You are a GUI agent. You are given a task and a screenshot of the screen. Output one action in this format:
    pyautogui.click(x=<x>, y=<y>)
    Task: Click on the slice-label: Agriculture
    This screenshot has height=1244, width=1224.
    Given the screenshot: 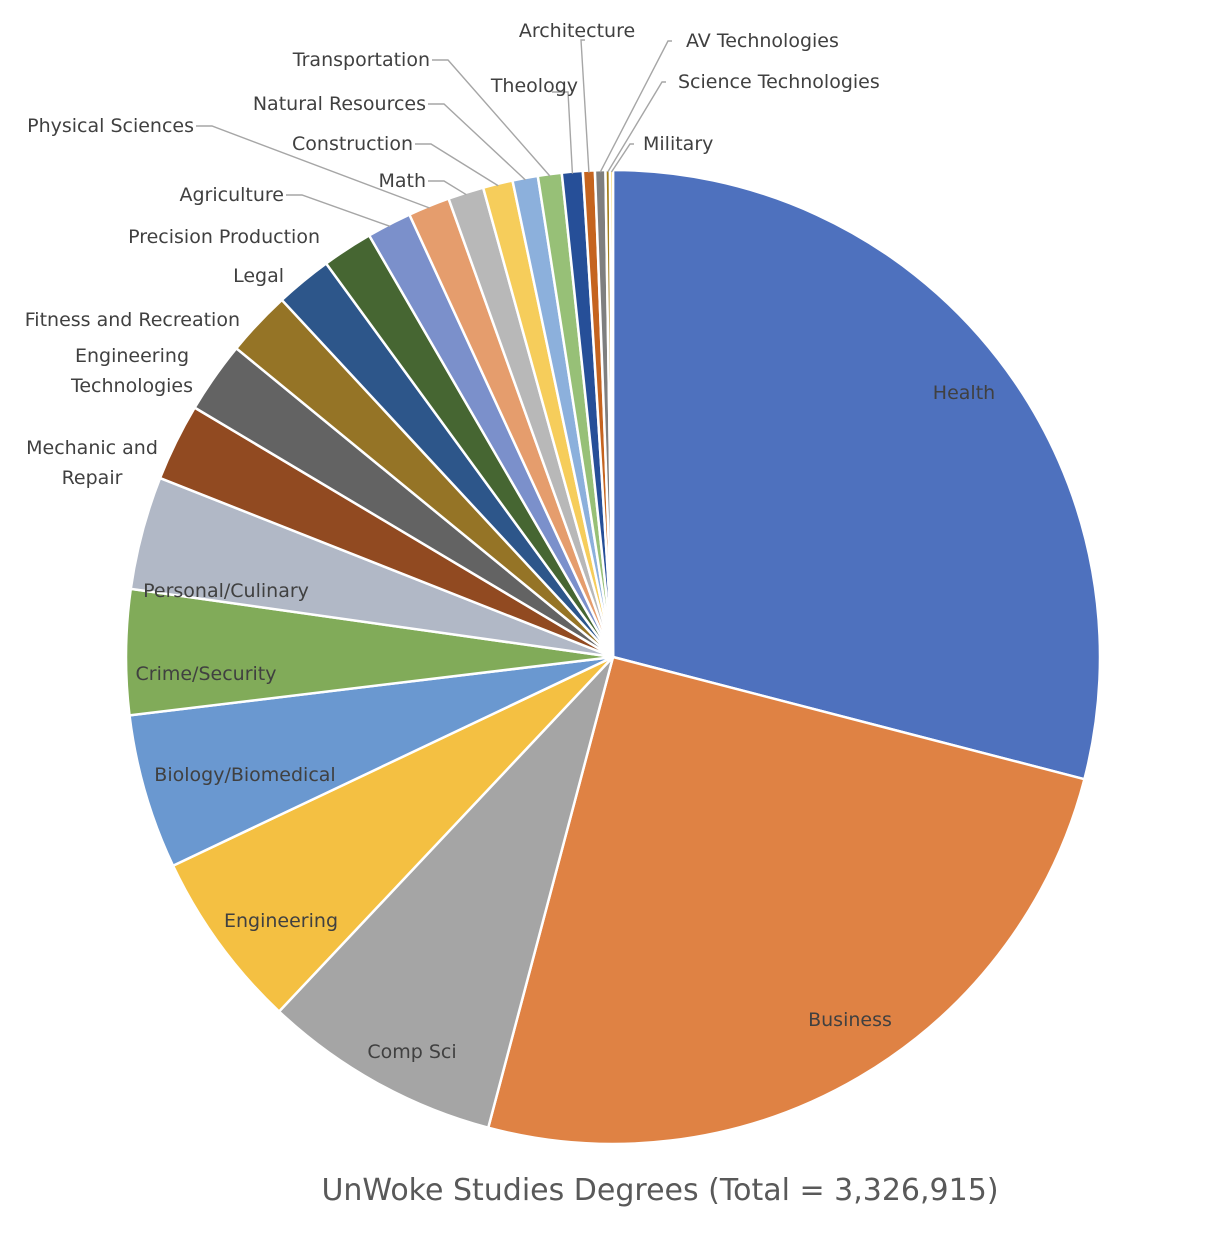 What is the action you would take?
    pyautogui.click(x=232, y=195)
    